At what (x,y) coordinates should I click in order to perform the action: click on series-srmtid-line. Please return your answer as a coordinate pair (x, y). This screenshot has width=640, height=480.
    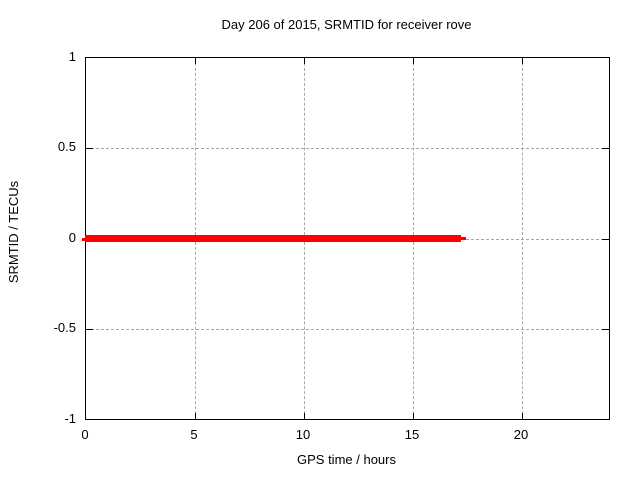
    Looking at the image, I should click on (273, 238).